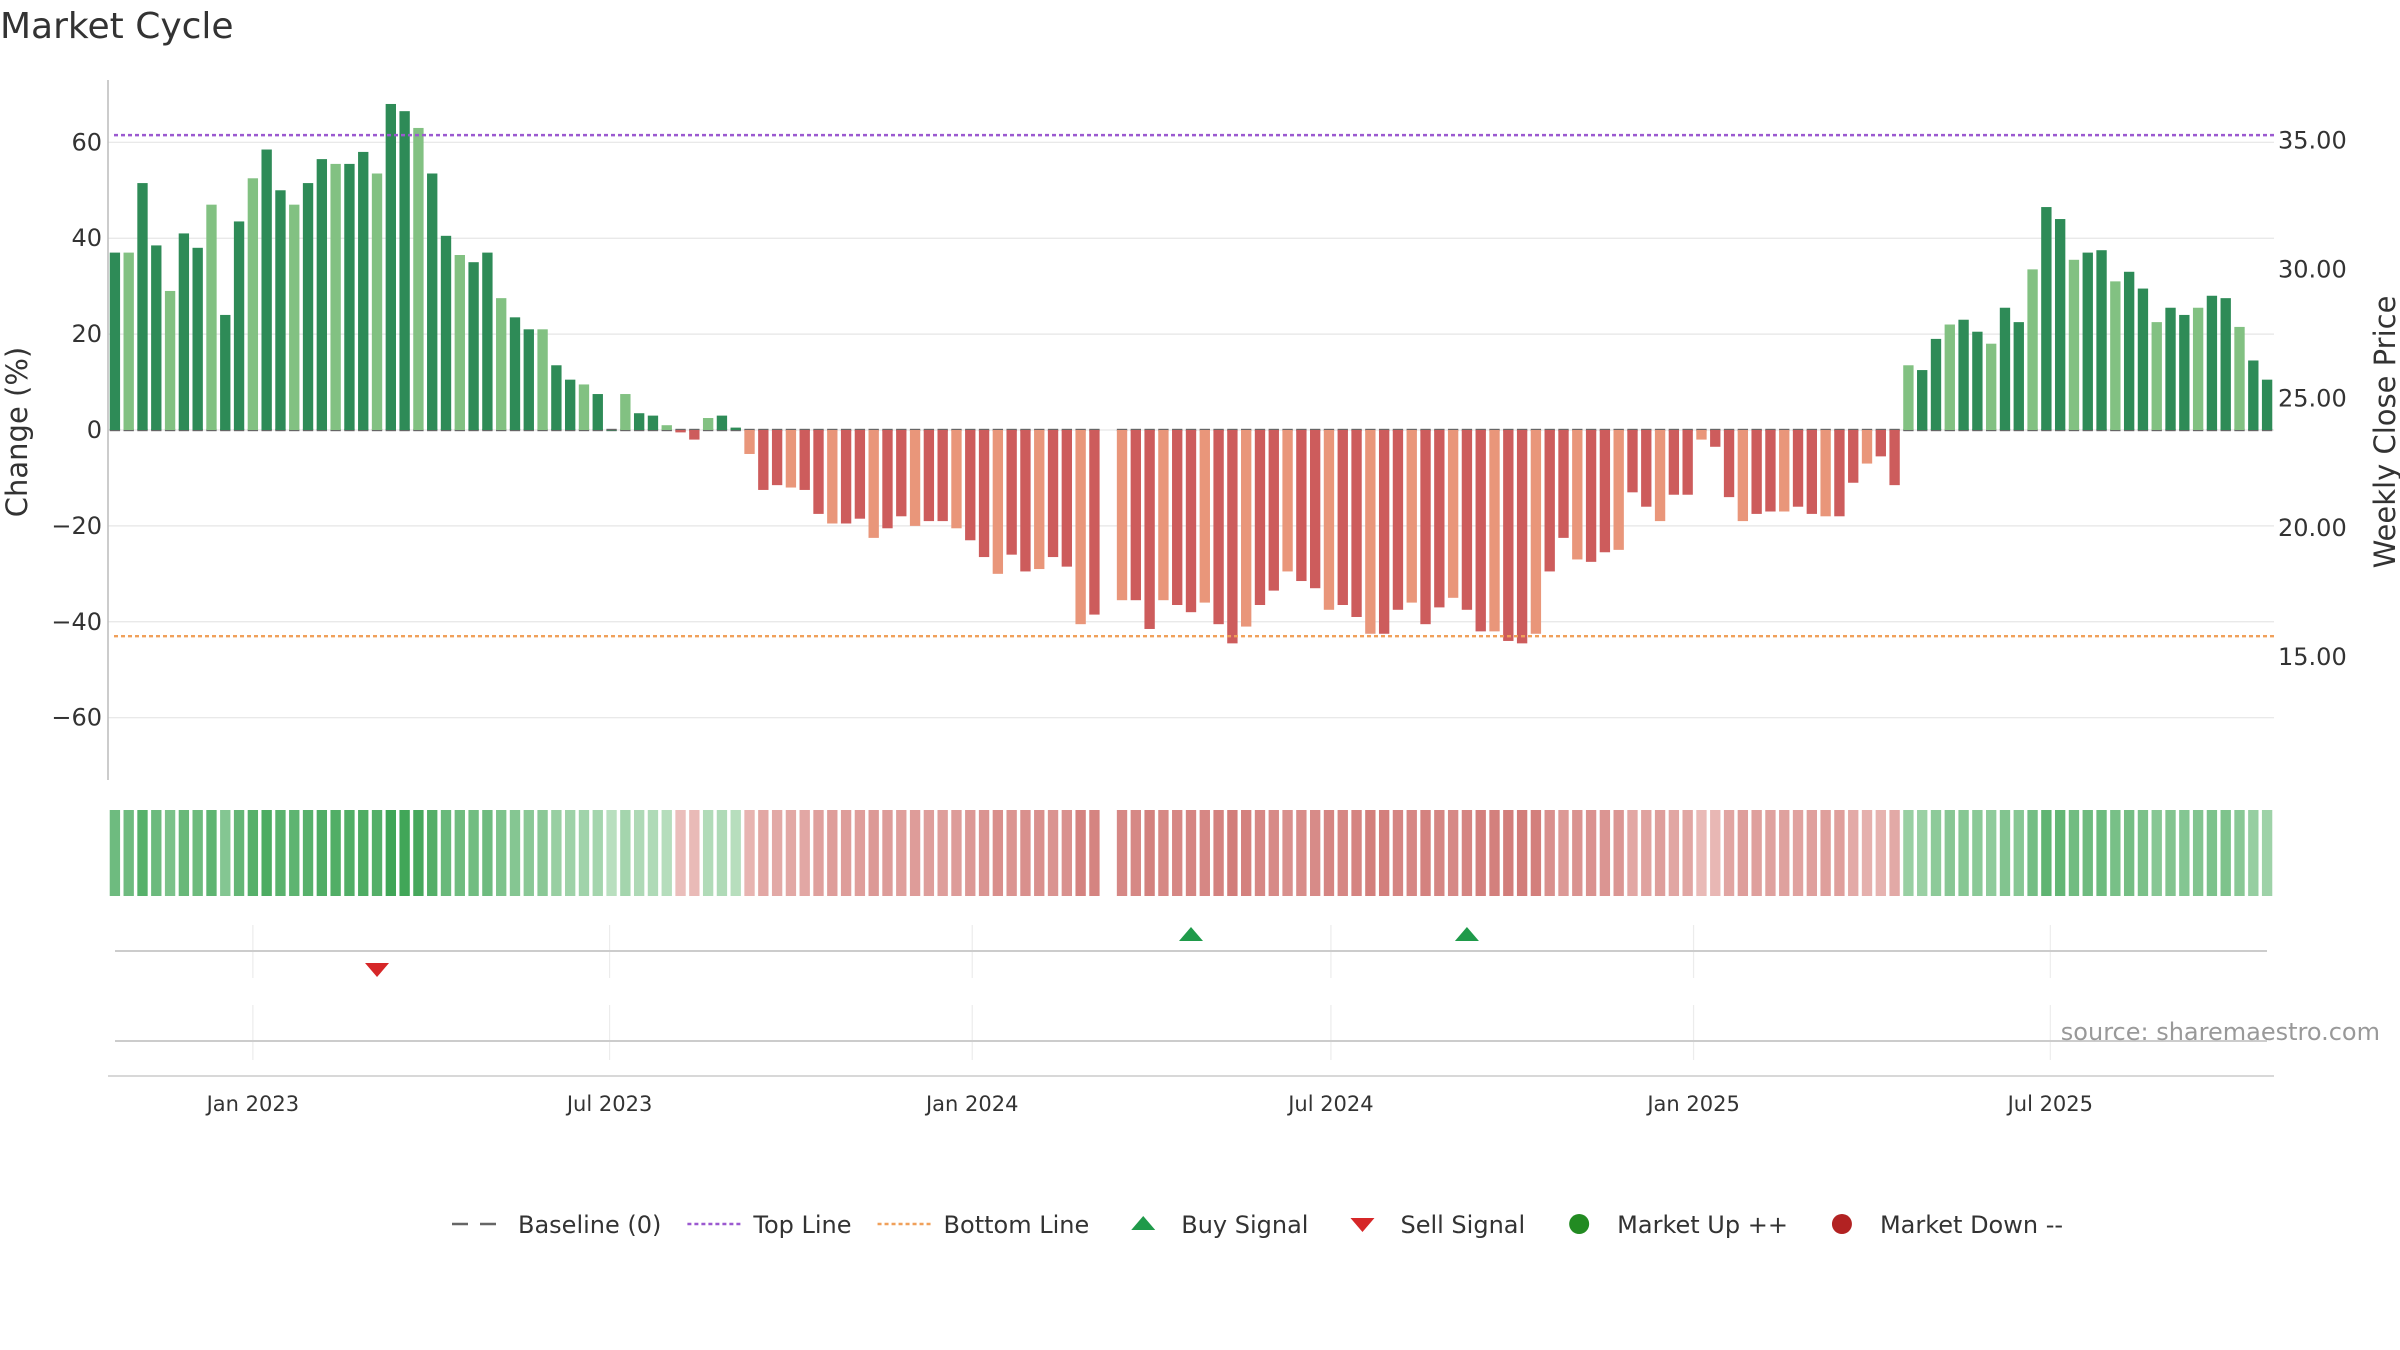 The width and height of the screenshot is (2400, 1350). Describe the element at coordinates (86, 238) in the screenshot. I see `y-tick-label-1: 40` at that location.